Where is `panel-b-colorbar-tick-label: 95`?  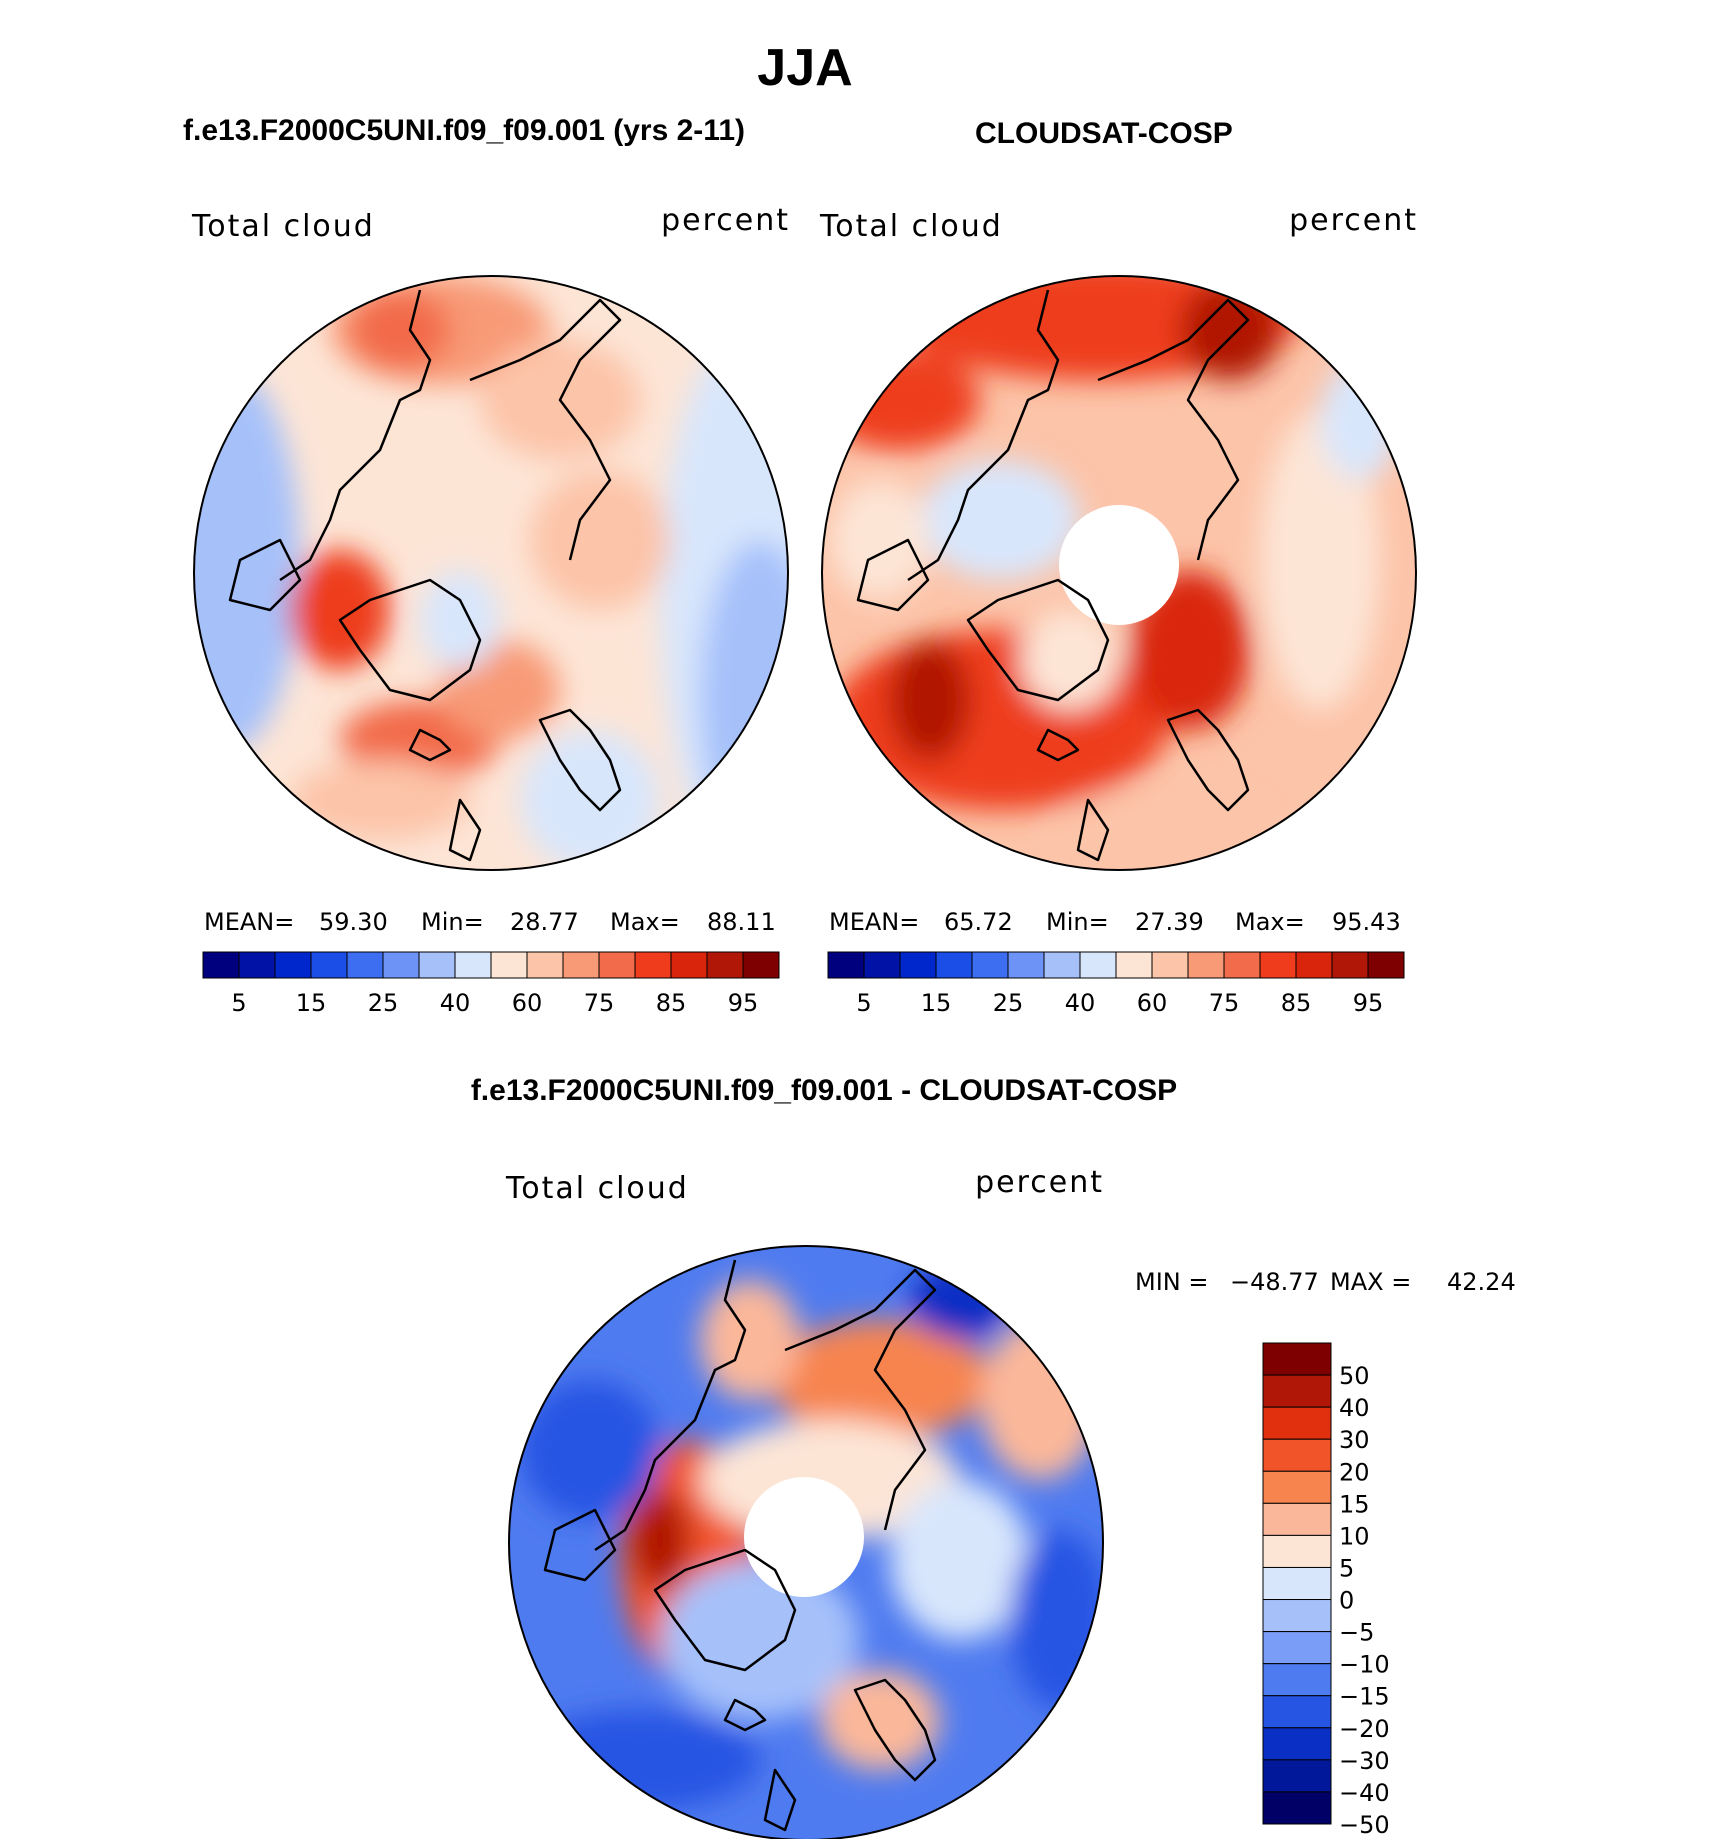 panel-b-colorbar-tick-label: 95 is located at coordinates (1368, 1003).